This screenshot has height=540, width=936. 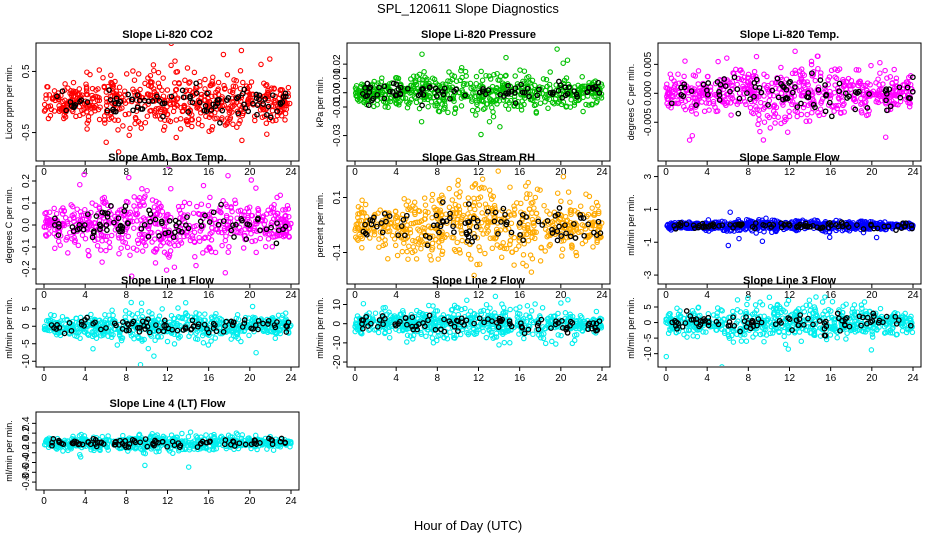 What do you see at coordinates (648, 122) in the screenshot?
I see `y-tick-label: -0.005` at bounding box center [648, 122].